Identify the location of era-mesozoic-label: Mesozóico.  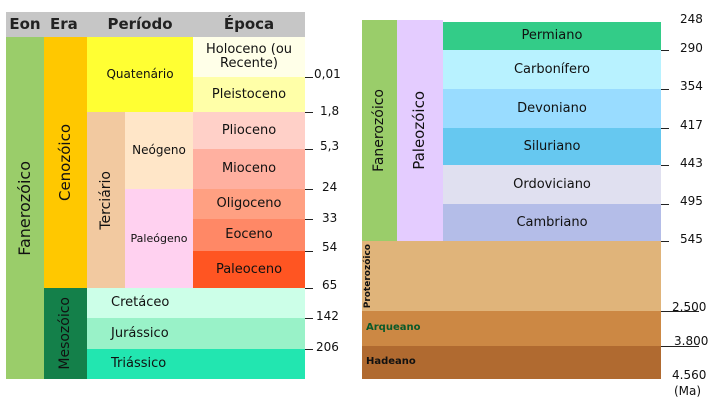
(65, 333).